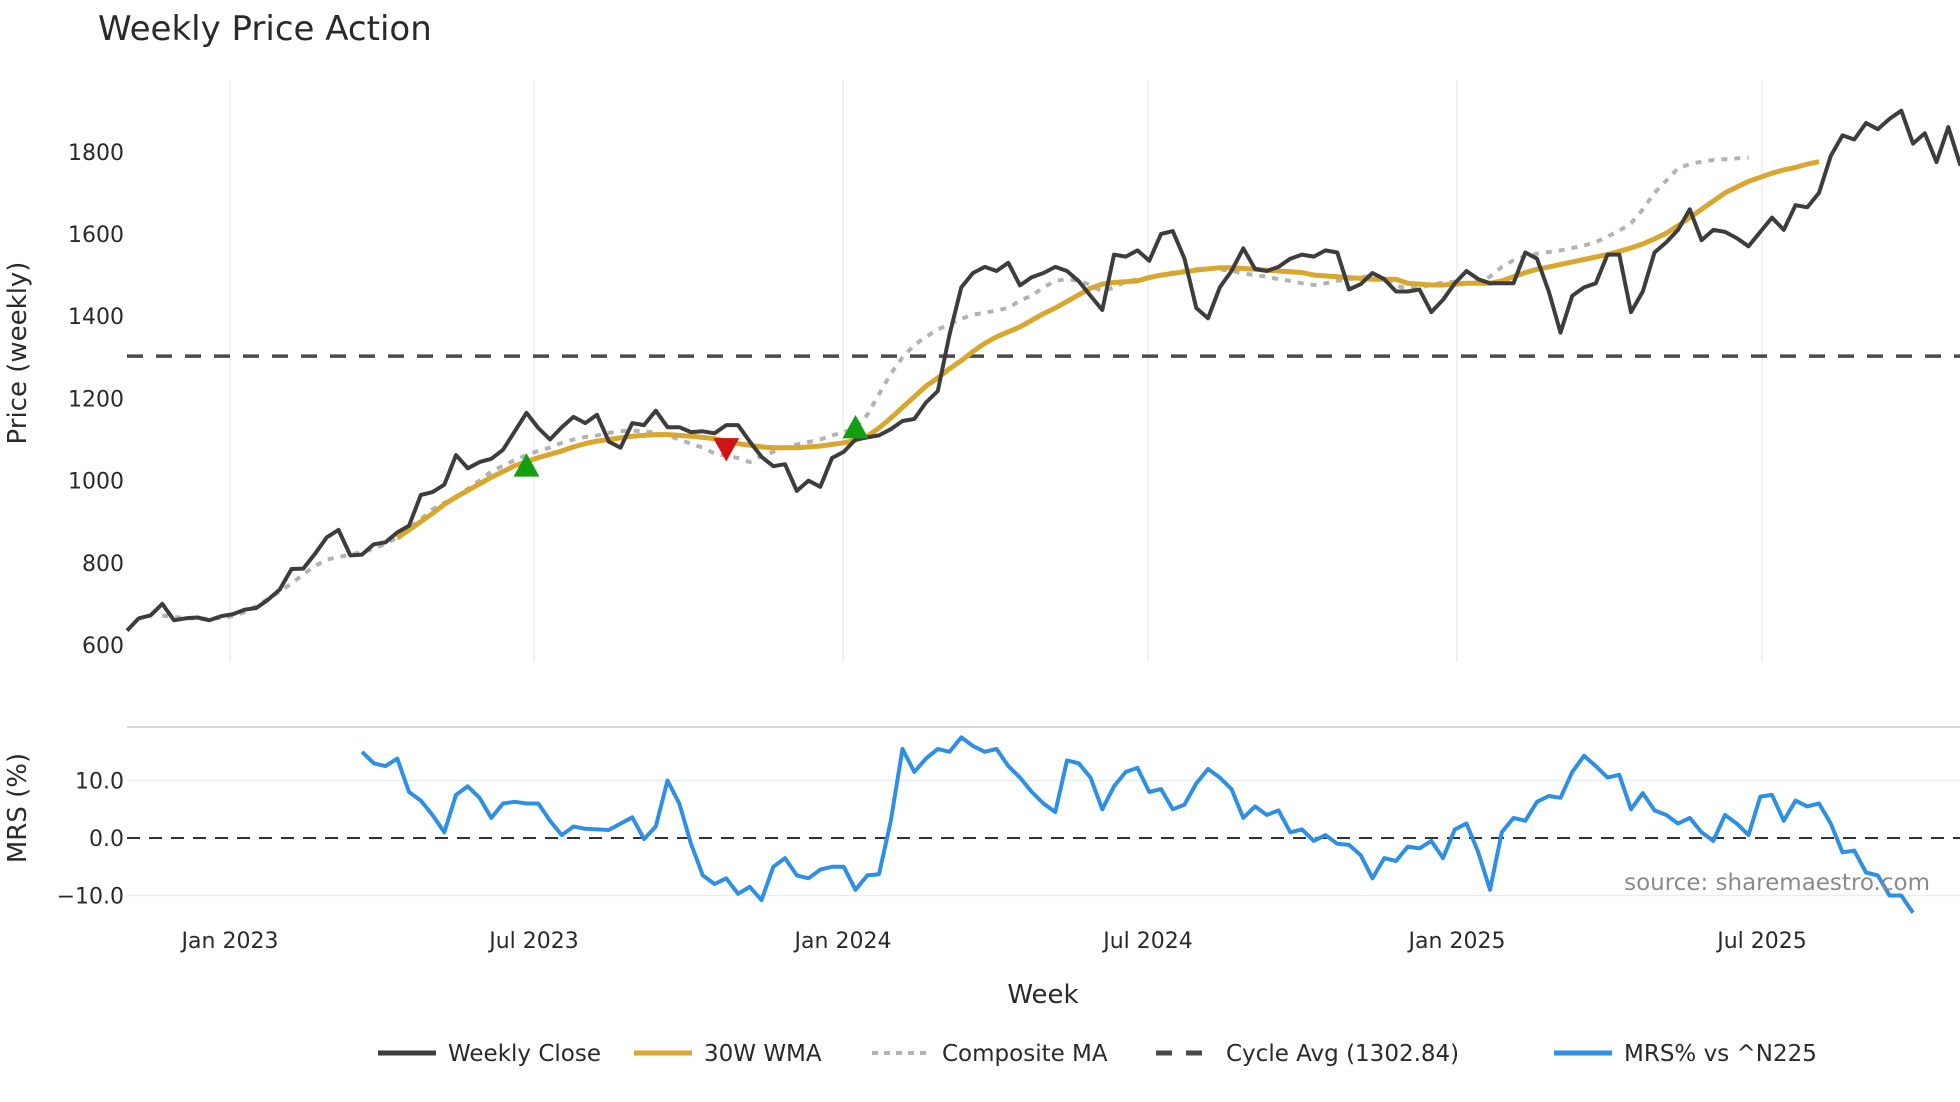 The height and width of the screenshot is (1102, 1960). What do you see at coordinates (103, 564) in the screenshot?
I see `price-y-tick-label: 800` at bounding box center [103, 564].